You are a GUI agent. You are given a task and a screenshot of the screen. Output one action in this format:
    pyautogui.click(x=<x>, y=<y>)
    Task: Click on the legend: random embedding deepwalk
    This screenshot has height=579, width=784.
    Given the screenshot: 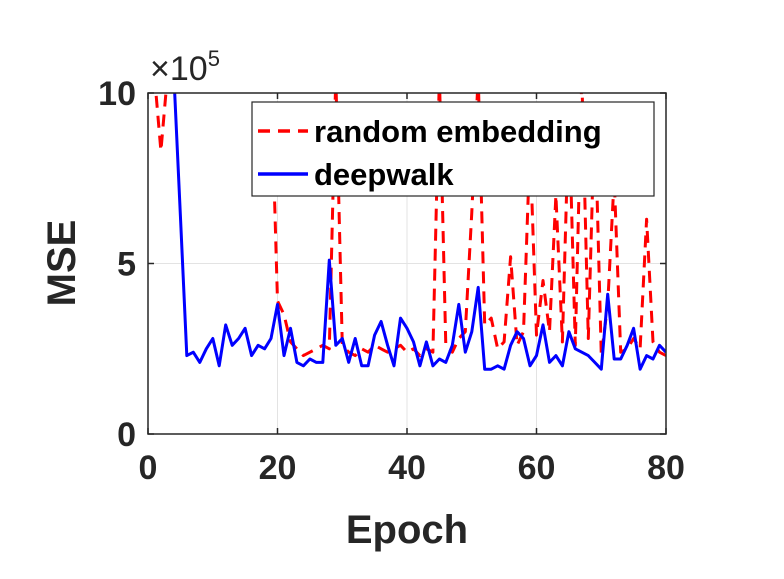 What is the action you would take?
    pyautogui.click(x=453, y=149)
    